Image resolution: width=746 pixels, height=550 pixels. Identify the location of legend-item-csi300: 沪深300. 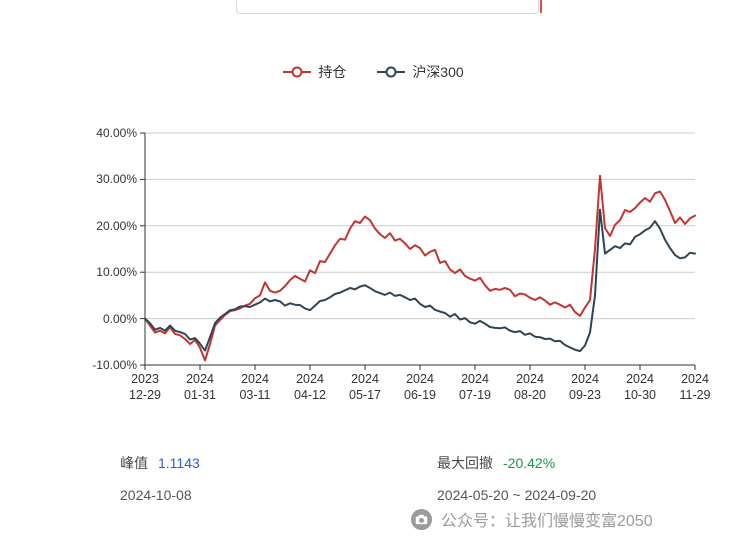
(420, 72).